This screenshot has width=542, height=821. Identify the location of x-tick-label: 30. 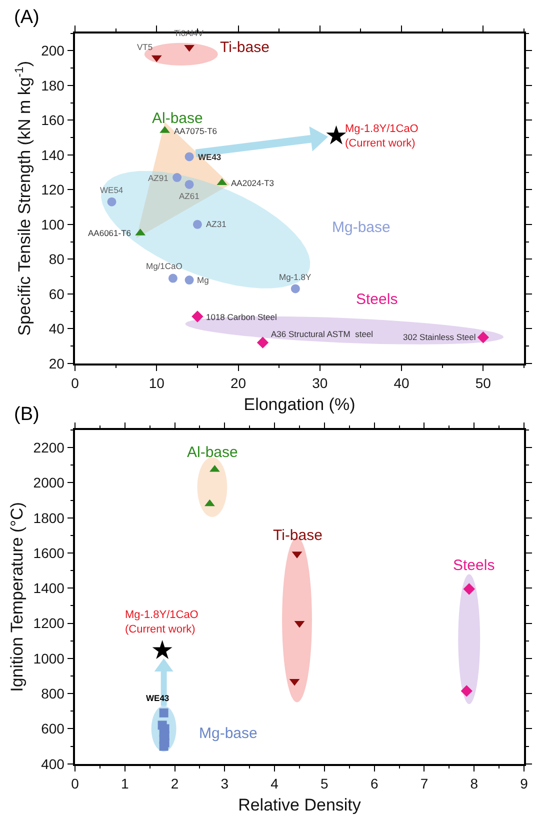
(320, 382).